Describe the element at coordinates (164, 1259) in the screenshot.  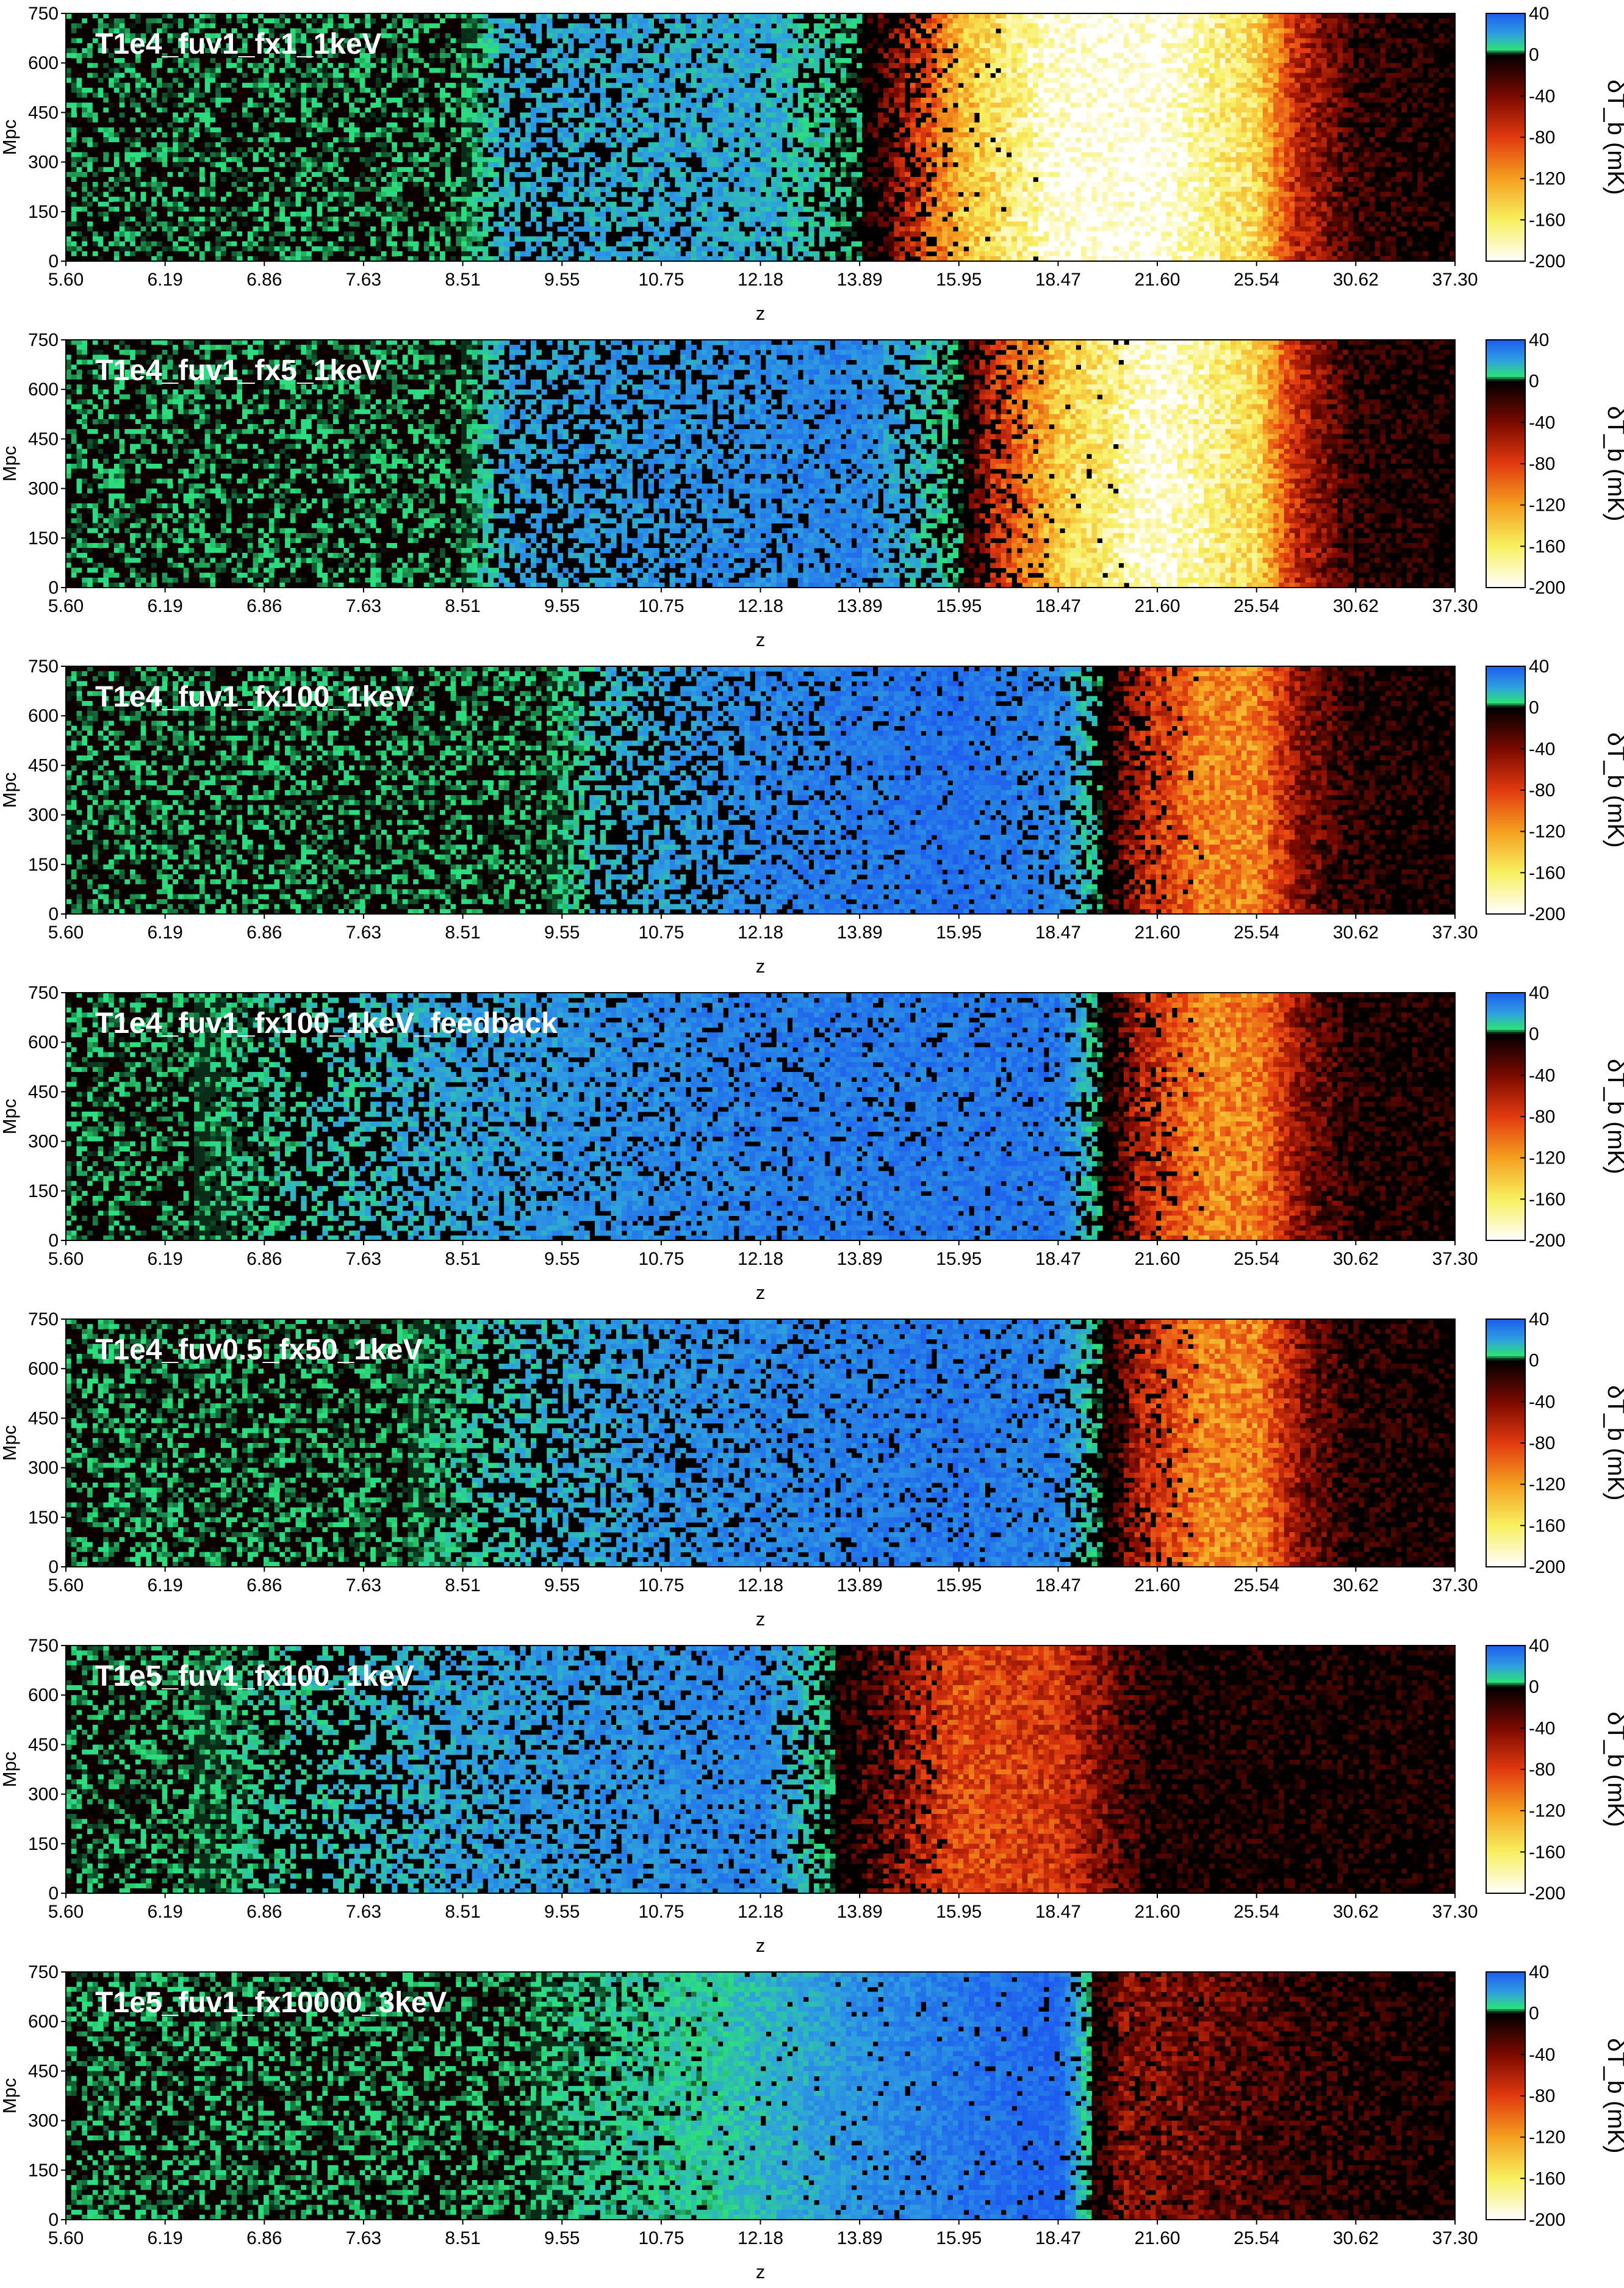
I see `x-tick-label: 6.19` at that location.